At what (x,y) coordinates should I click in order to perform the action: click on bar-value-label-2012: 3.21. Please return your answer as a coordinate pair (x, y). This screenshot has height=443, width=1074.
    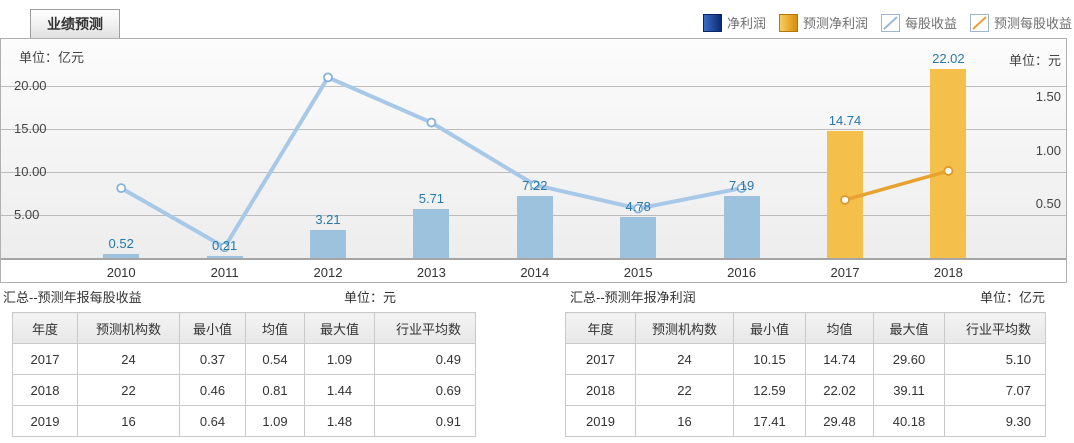
    Looking at the image, I should click on (328, 220).